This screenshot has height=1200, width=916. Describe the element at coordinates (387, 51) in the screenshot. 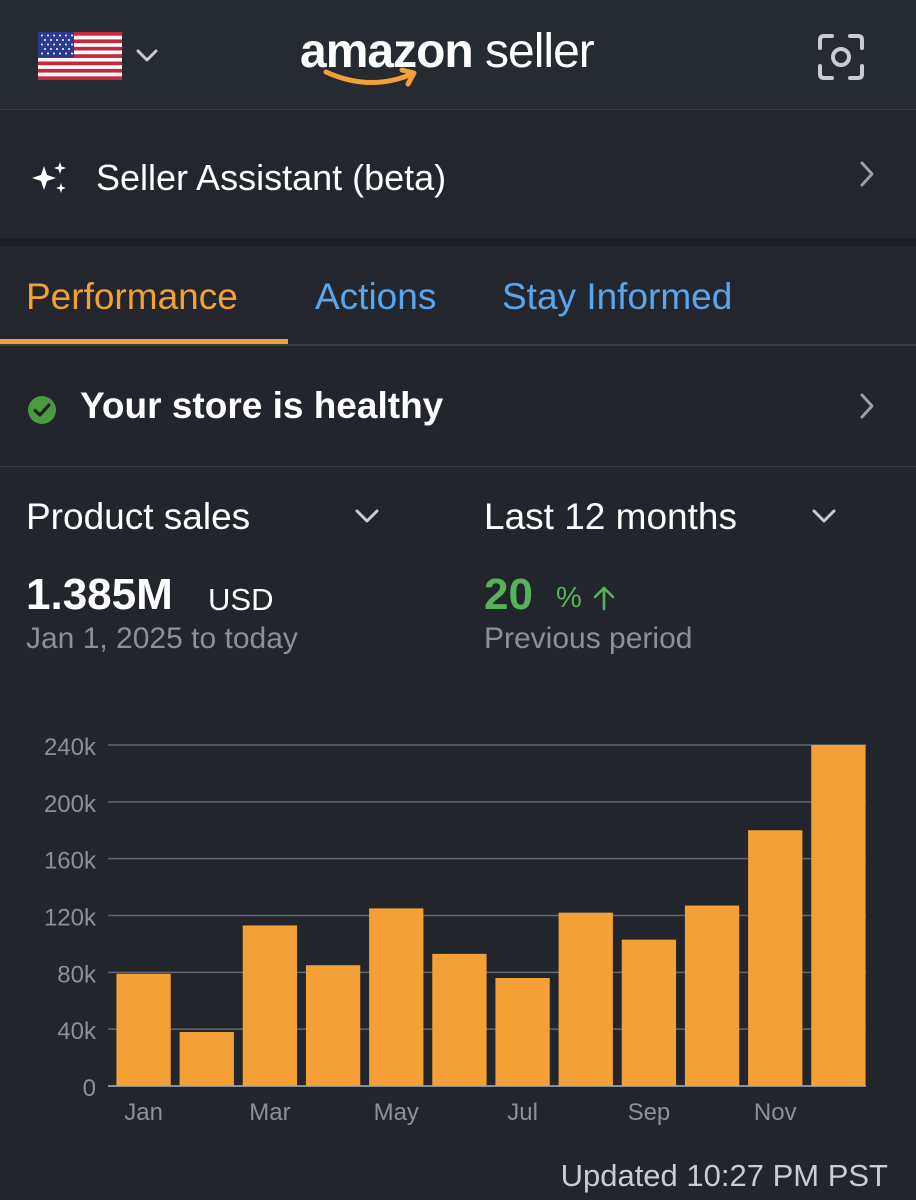

I see `logo-bold-text: amazon` at that location.